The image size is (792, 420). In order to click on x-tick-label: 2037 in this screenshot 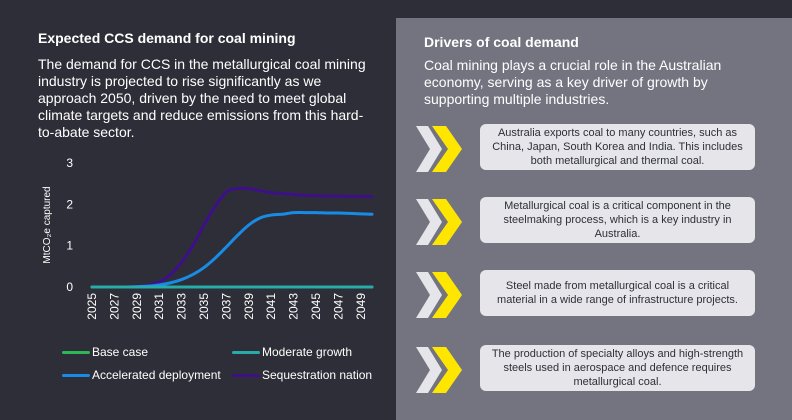, I will do `click(226, 306)`.